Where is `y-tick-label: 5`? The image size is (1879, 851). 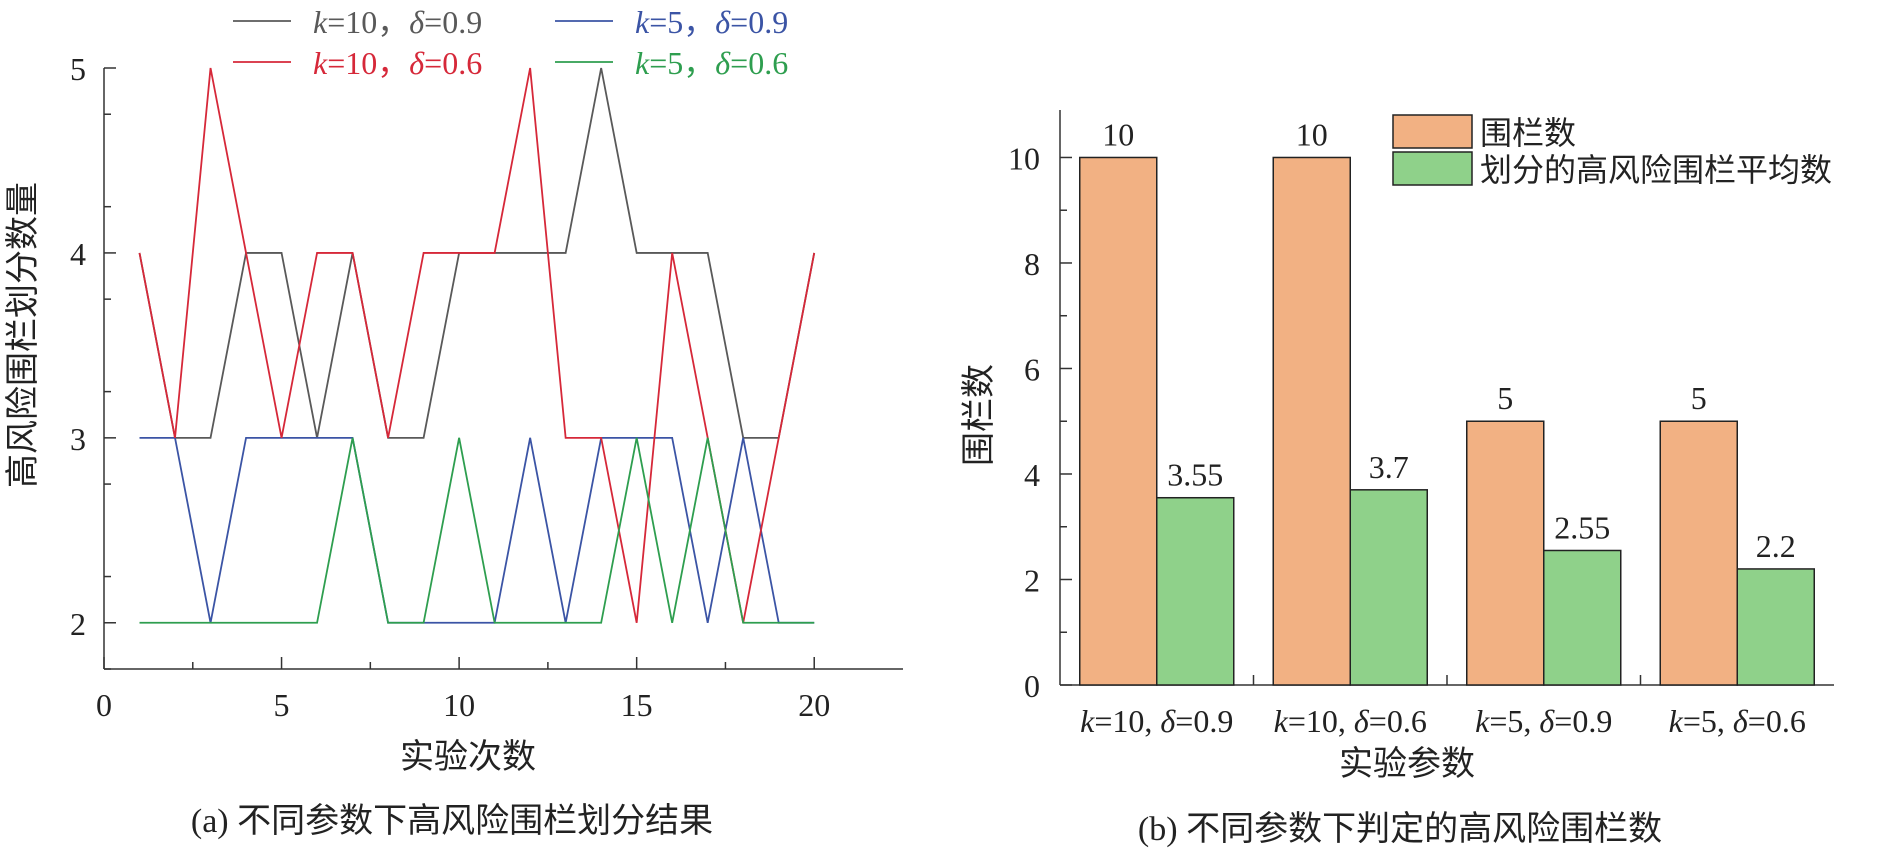 y-tick-label: 5 is located at coordinates (78, 69).